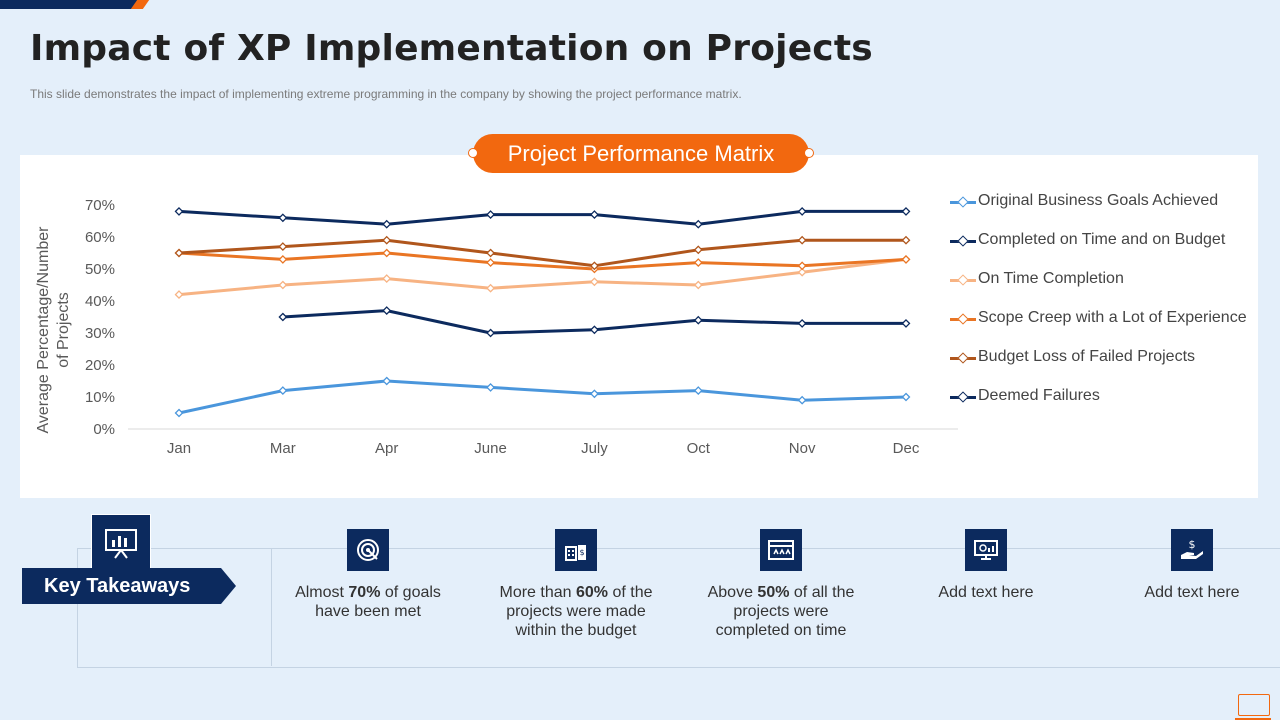 The height and width of the screenshot is (720, 1280). What do you see at coordinates (473, 153) in the screenshot?
I see `badge-left-dot` at bounding box center [473, 153].